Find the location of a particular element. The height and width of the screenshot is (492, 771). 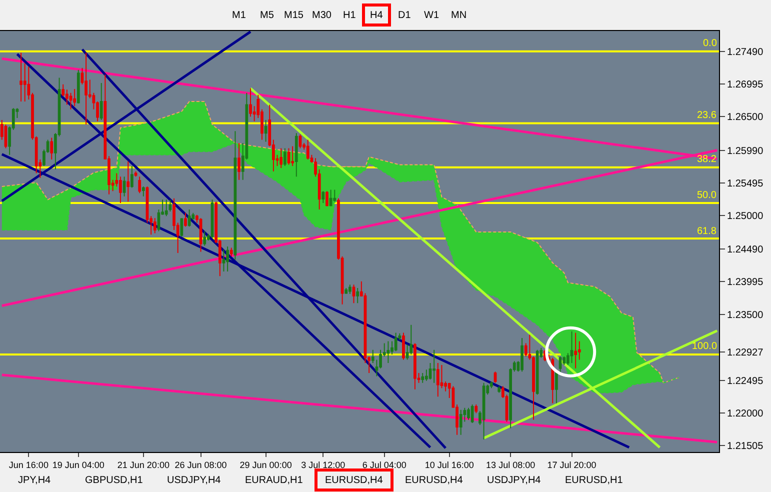

text: EURUSD,H1 is located at coordinates (594, 480).